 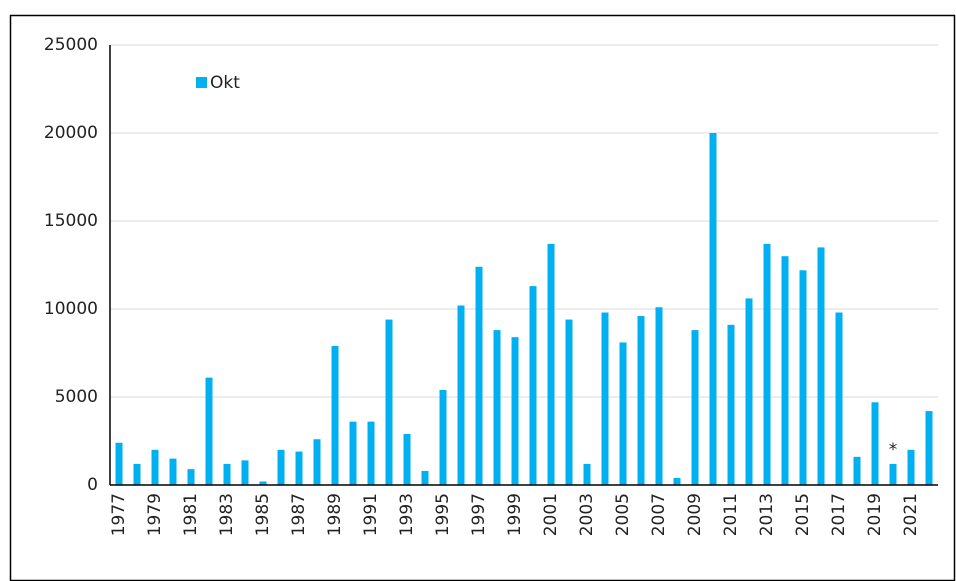 I want to click on x-tick-label: 2019, so click(x=875, y=514).